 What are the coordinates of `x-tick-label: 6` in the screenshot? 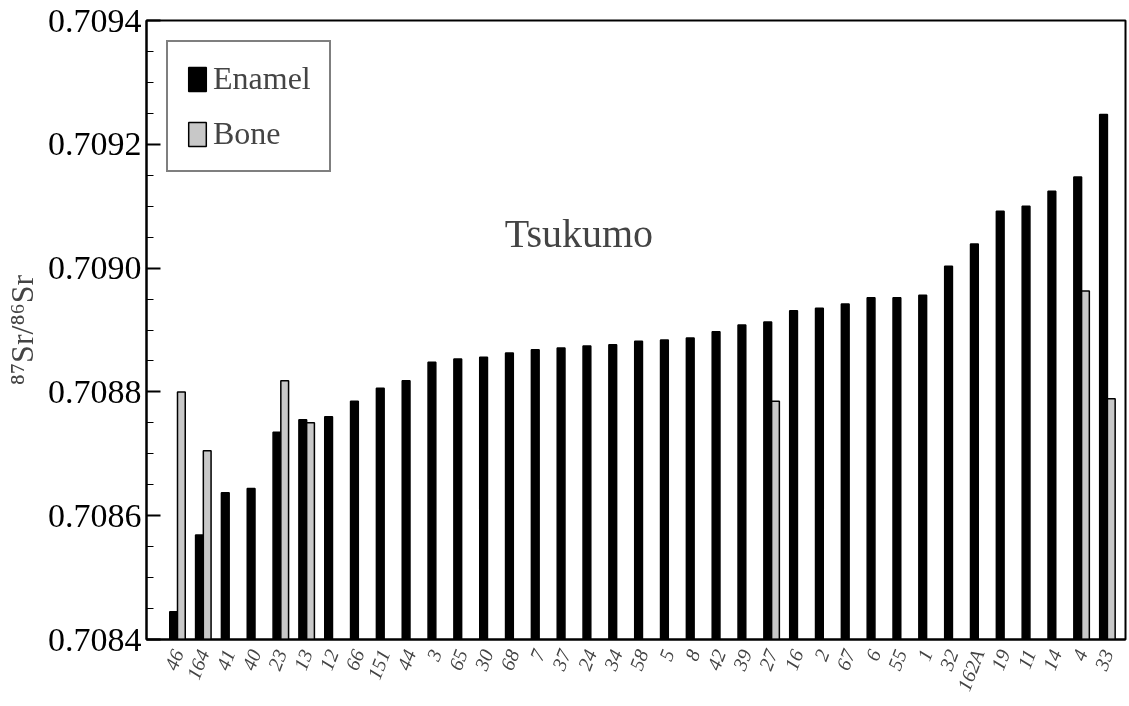 It's located at (873, 655).